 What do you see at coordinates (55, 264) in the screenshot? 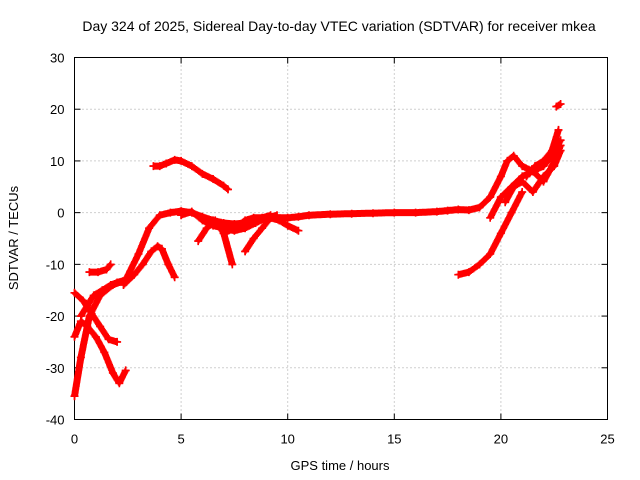
I see `y-tick-label: -10` at bounding box center [55, 264].